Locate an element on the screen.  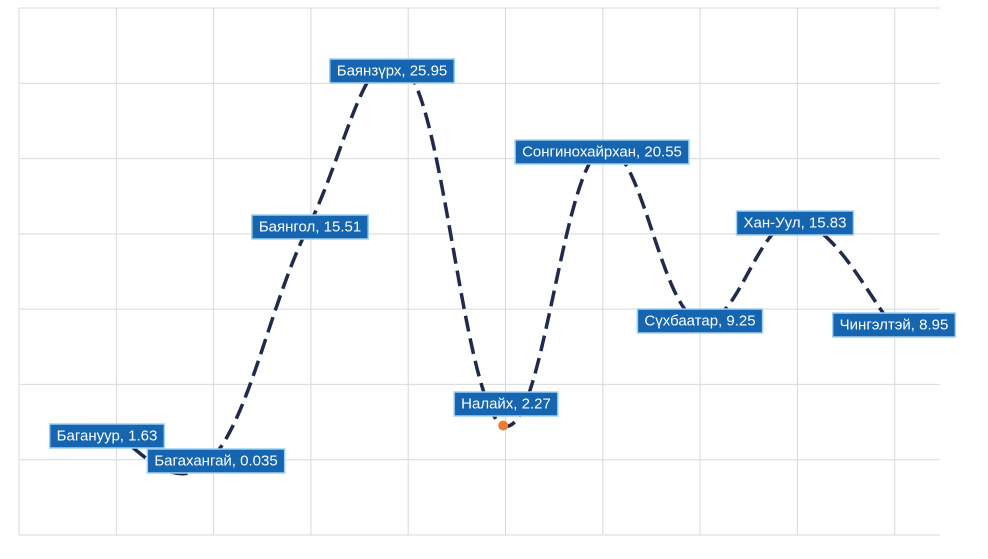
data-label: Сонгинохайрхан, 20.55 is located at coordinates (602, 152).